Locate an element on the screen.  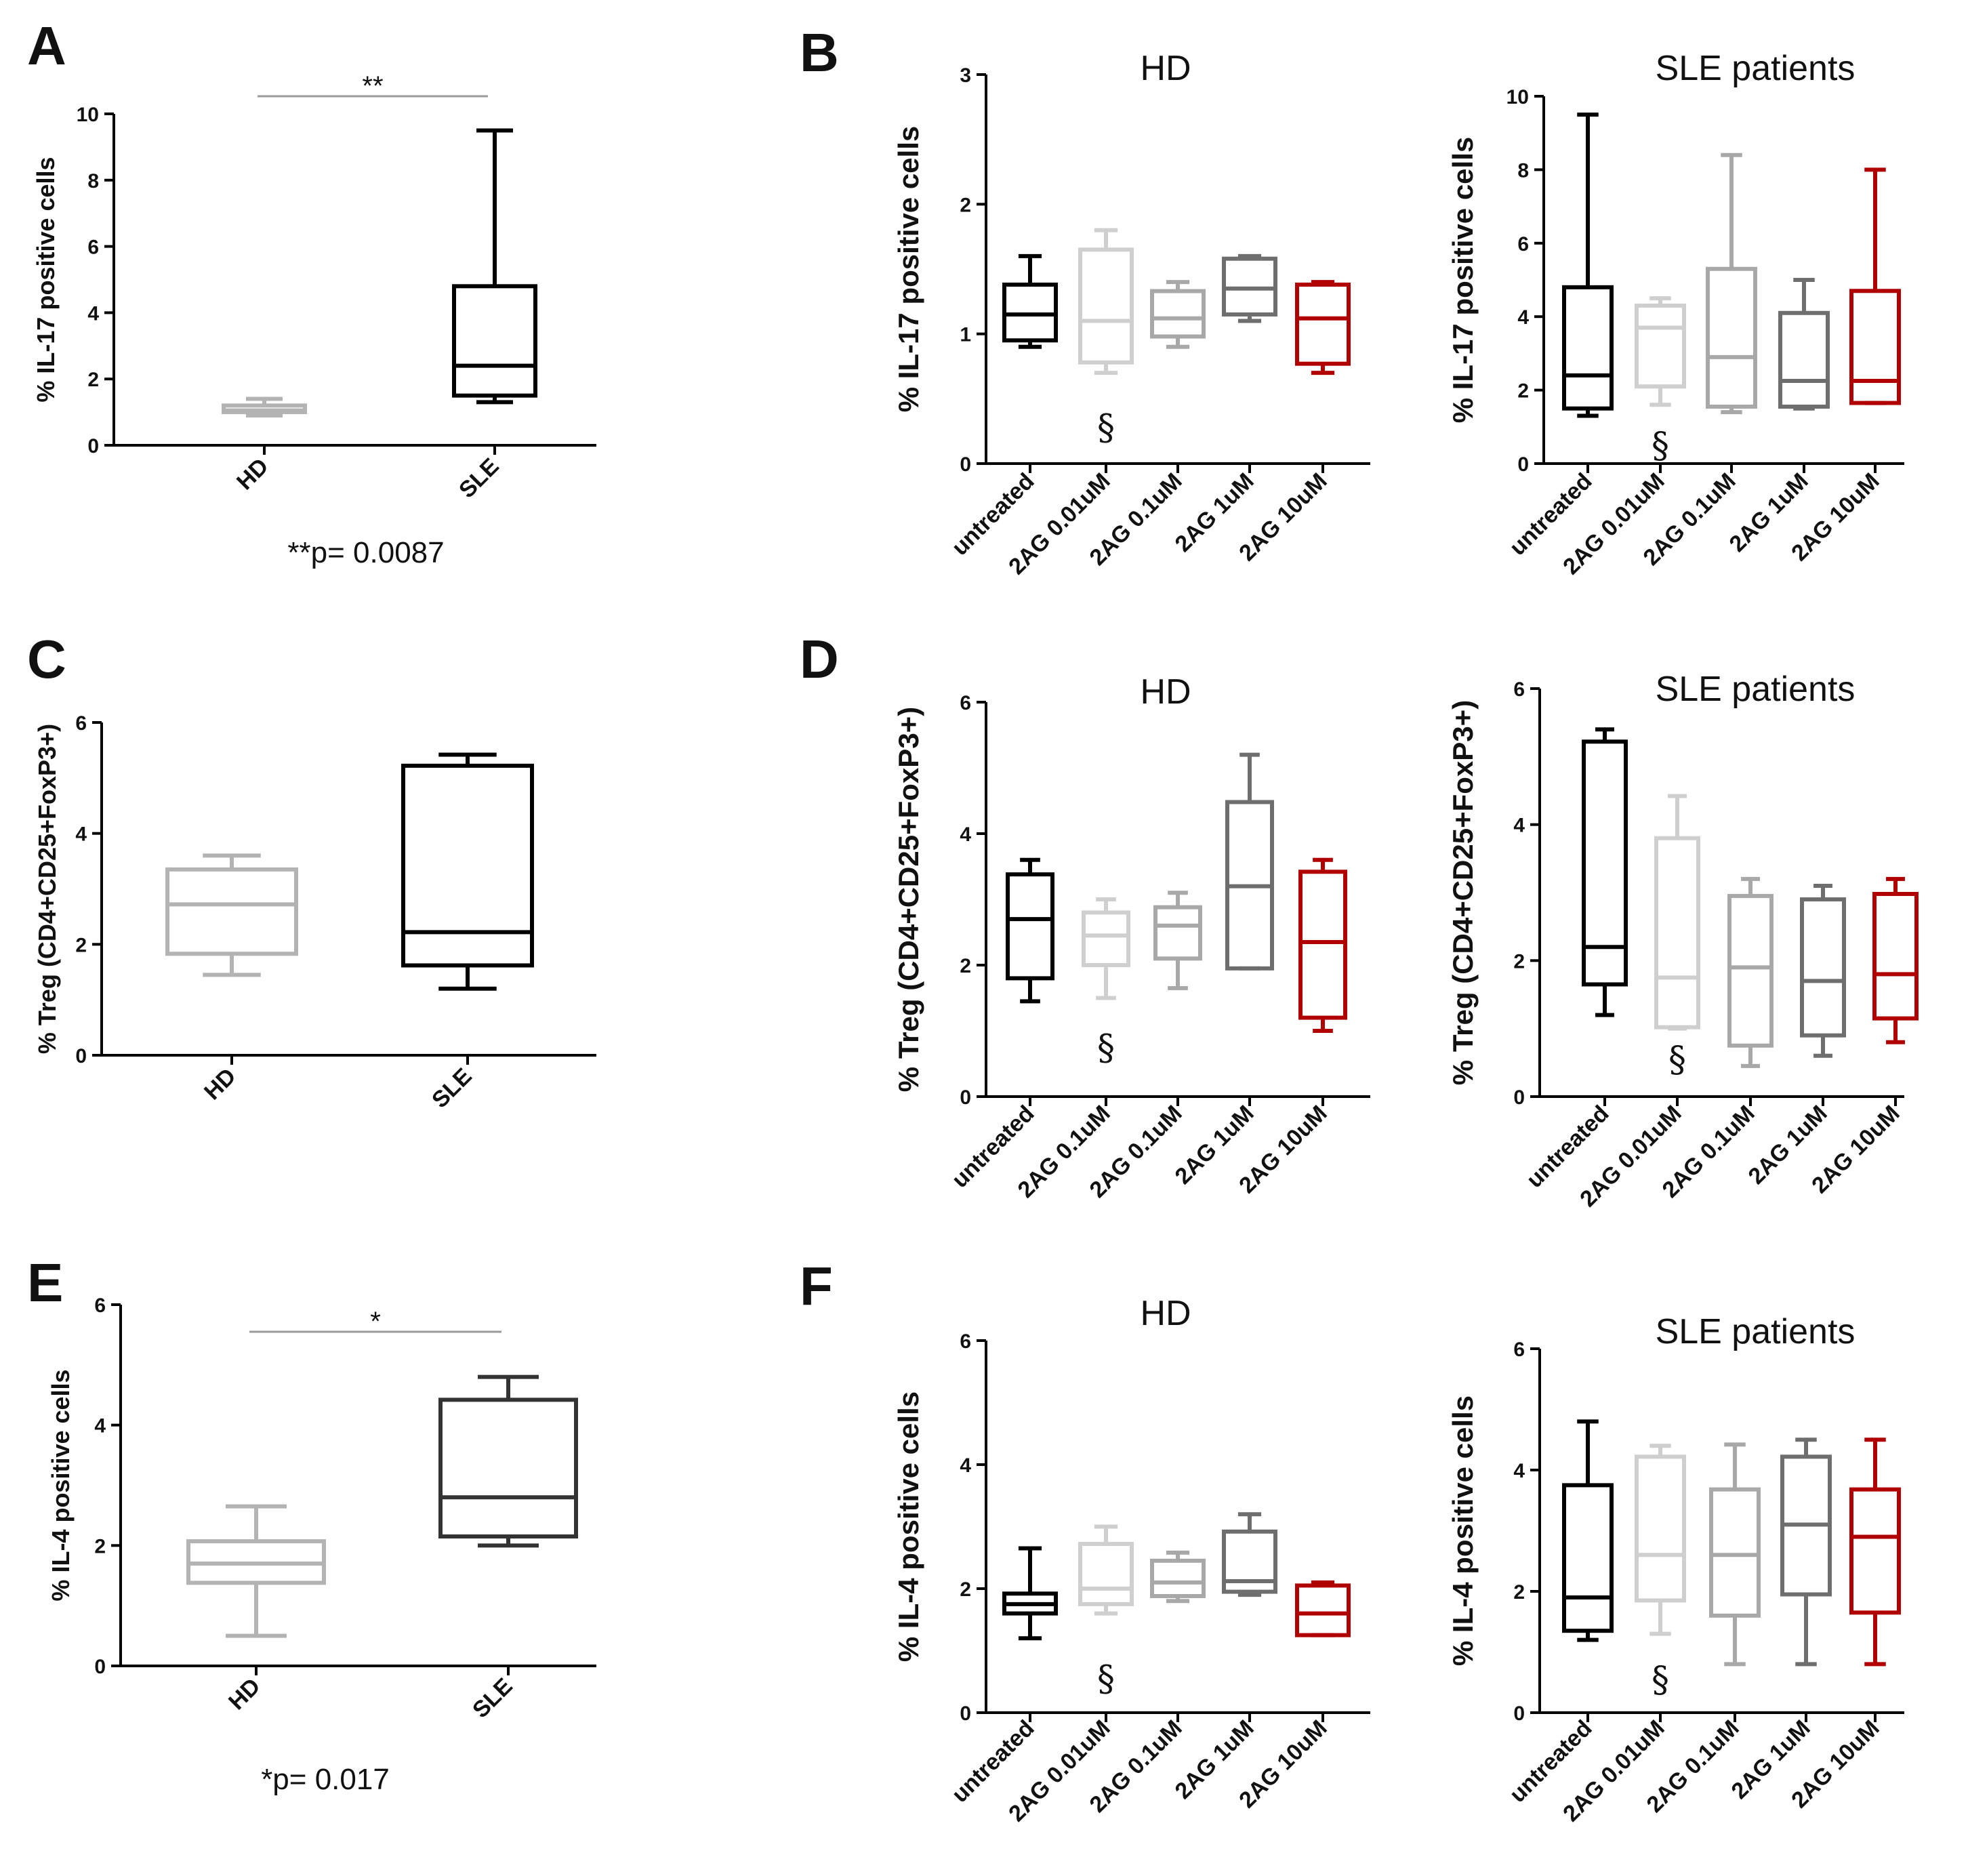
significance-stars: * is located at coordinates (375, 1322).